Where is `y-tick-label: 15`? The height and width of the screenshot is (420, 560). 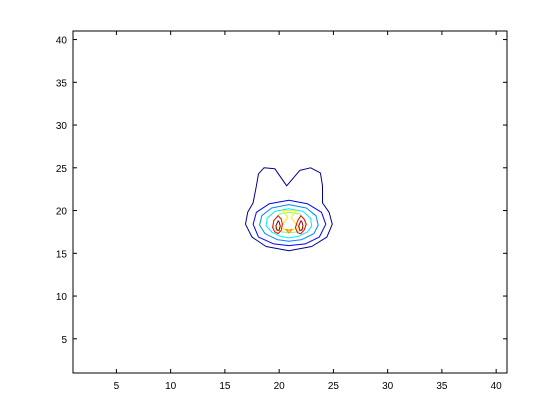 y-tick-label: 15 is located at coordinates (62, 254).